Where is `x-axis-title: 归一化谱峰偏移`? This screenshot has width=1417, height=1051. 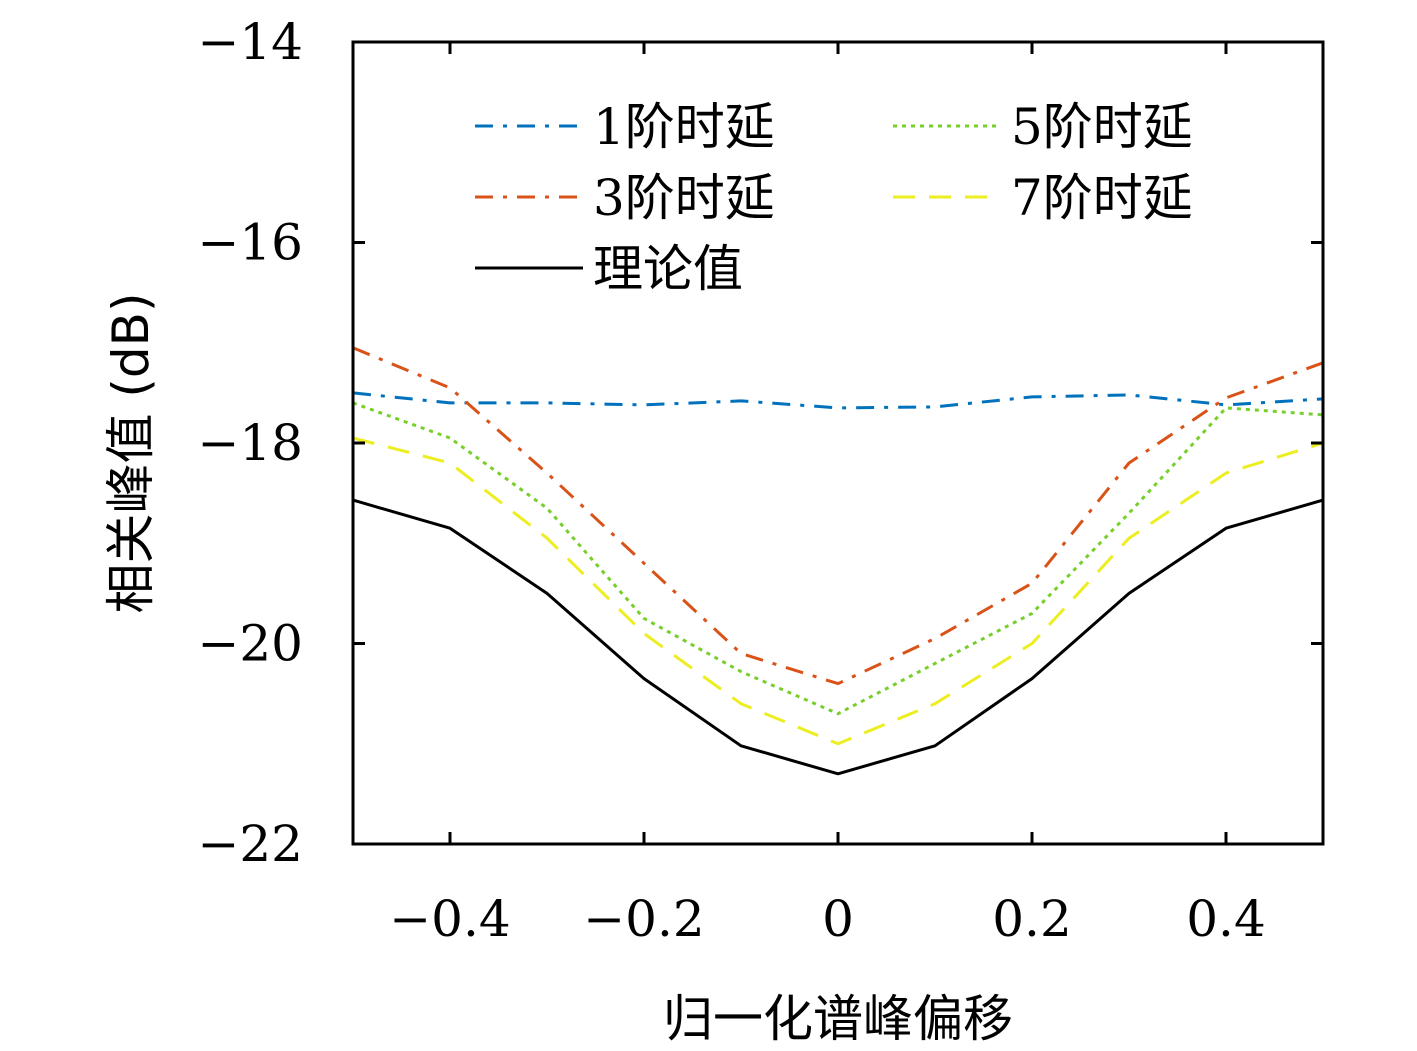
x-axis-title: 归一化谱峰偏移 is located at coordinates (838, 1019).